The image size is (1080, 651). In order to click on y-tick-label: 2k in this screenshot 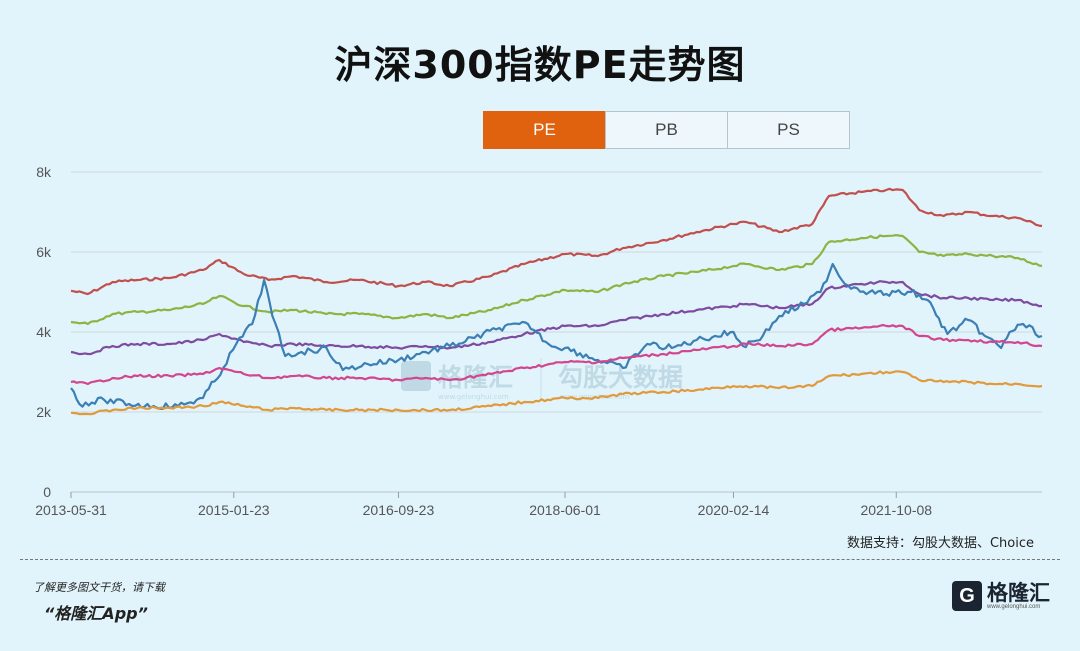, I will do `click(44, 412)`.